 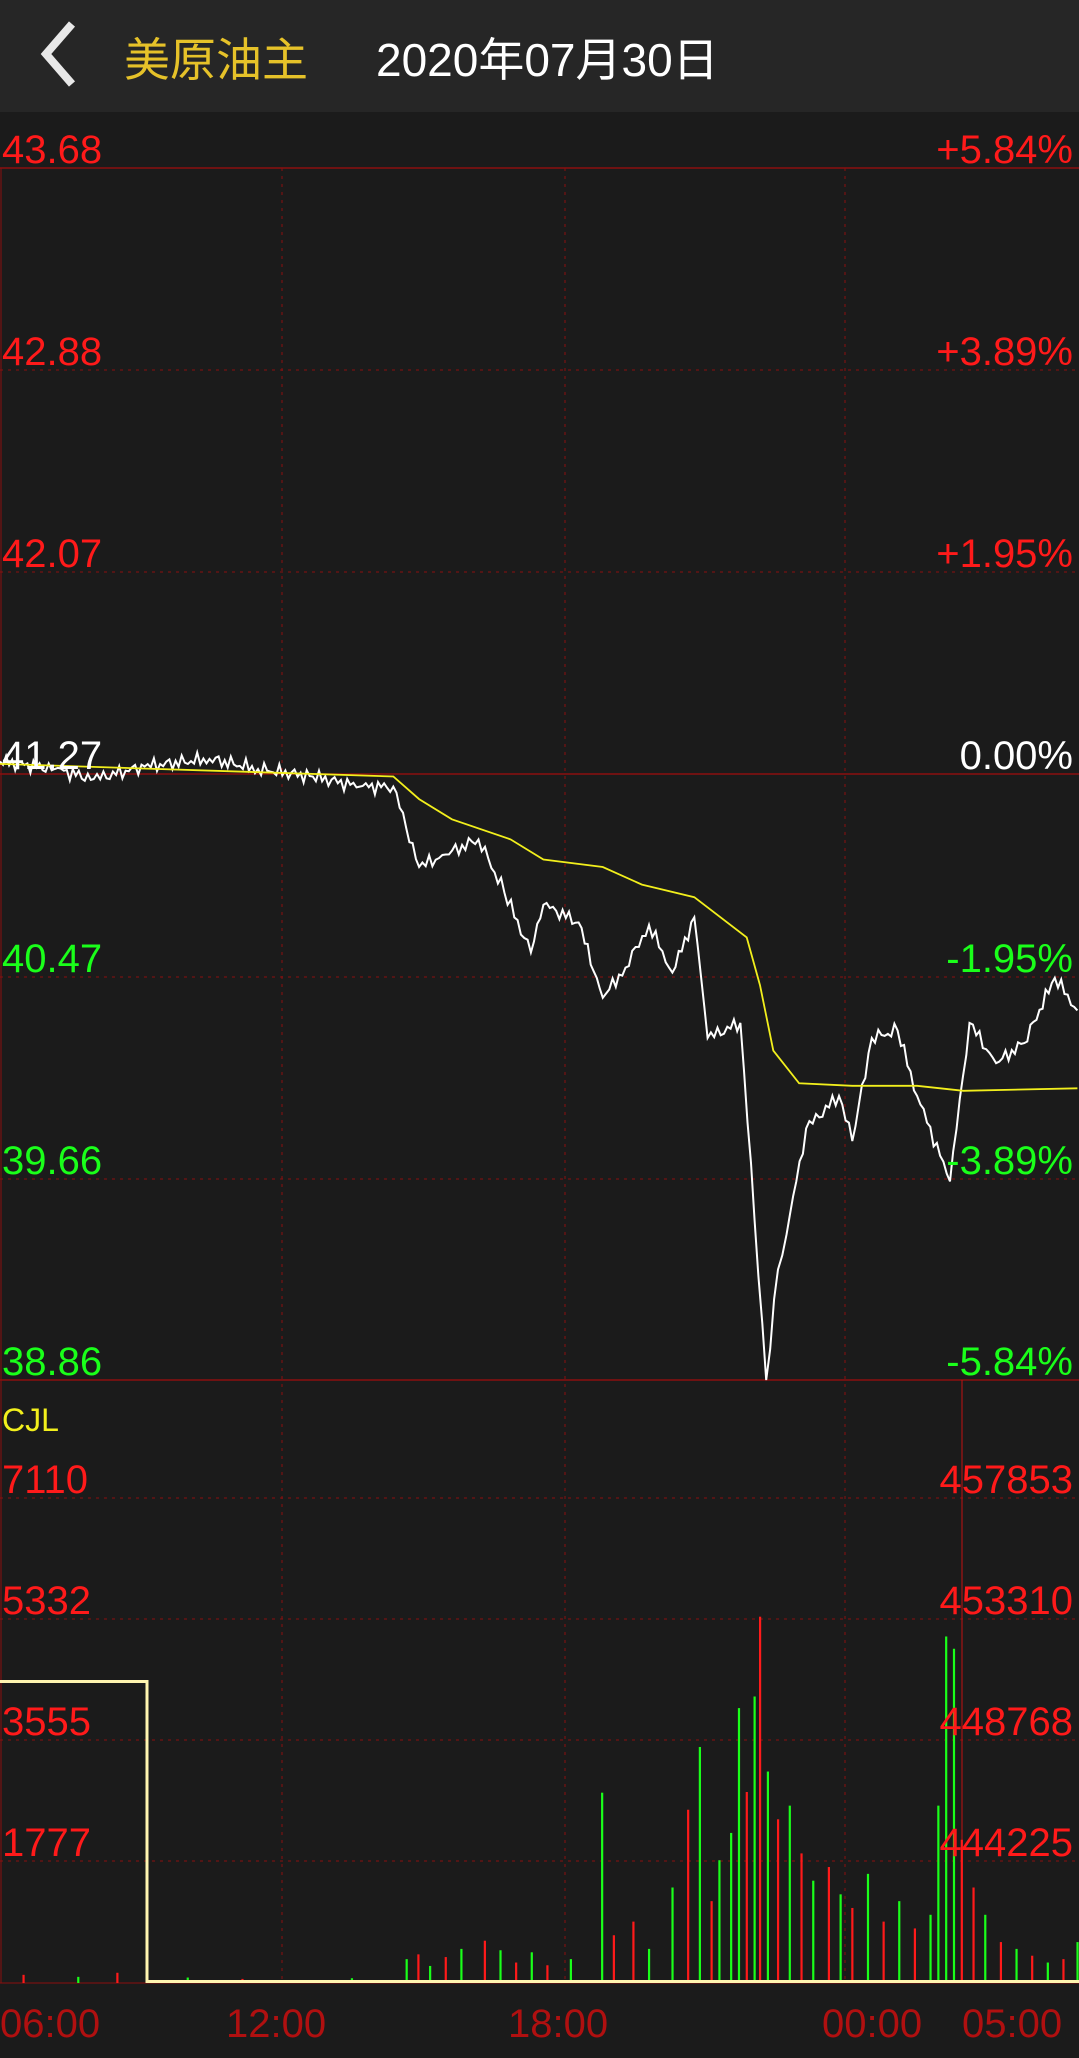 What do you see at coordinates (1012, 2024) in the screenshot?
I see `time-axis-label: 05:00` at bounding box center [1012, 2024].